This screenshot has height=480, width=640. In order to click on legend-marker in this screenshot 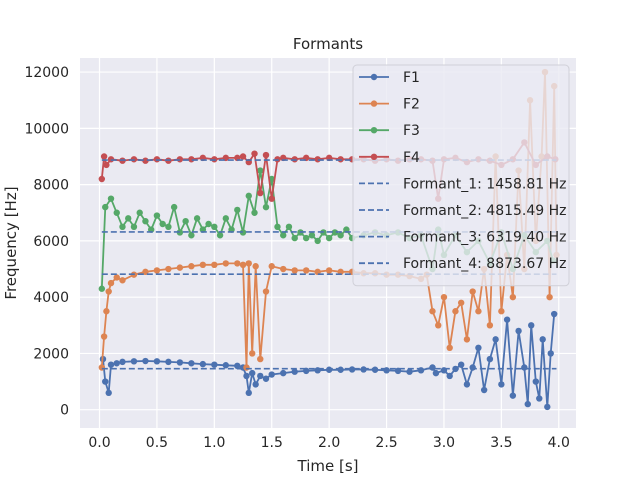, I will do `click(374, 130)`.